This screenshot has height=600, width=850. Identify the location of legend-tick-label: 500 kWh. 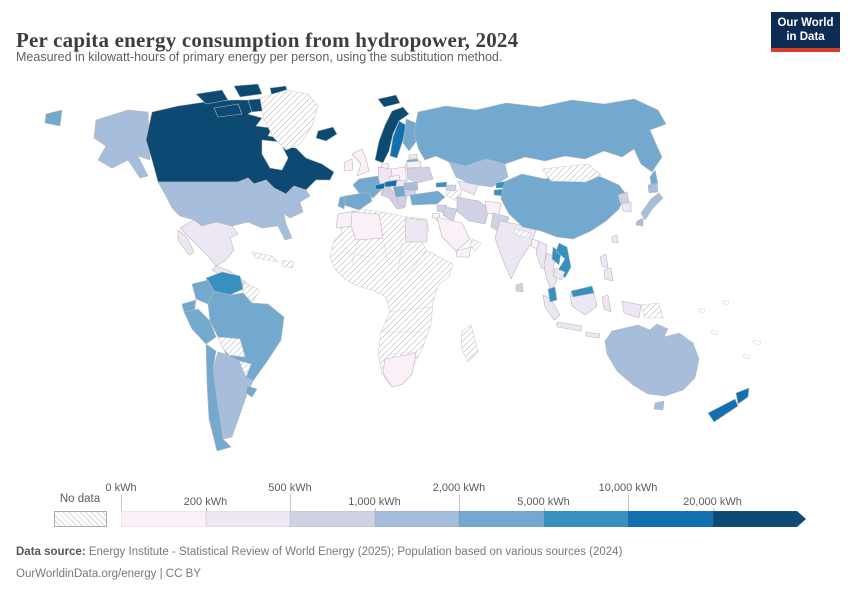
(290, 488).